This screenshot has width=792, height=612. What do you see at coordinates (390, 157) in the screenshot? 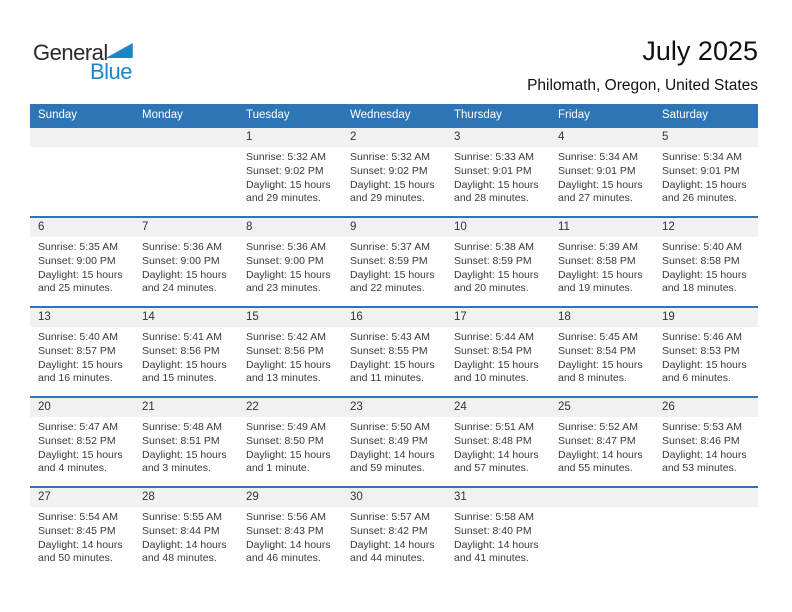
I see `sunrise-line: Sunrise: 5:32 AM` at bounding box center [390, 157].